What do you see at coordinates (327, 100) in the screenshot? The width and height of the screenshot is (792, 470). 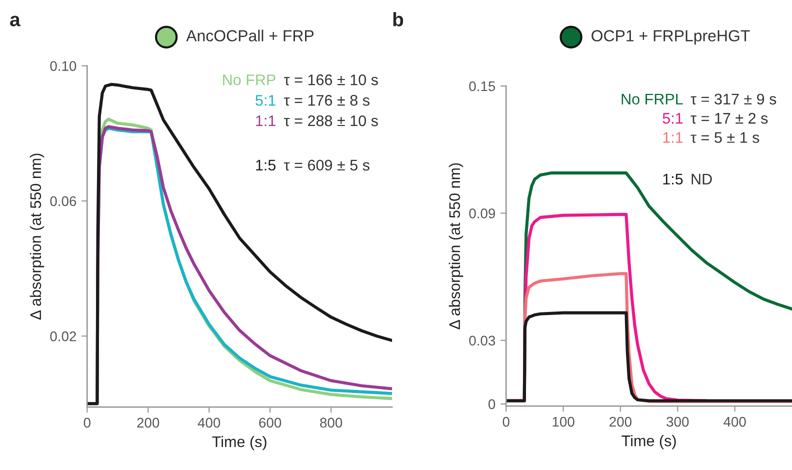 I see `annotation: τ = 176 ± 8 s` at bounding box center [327, 100].